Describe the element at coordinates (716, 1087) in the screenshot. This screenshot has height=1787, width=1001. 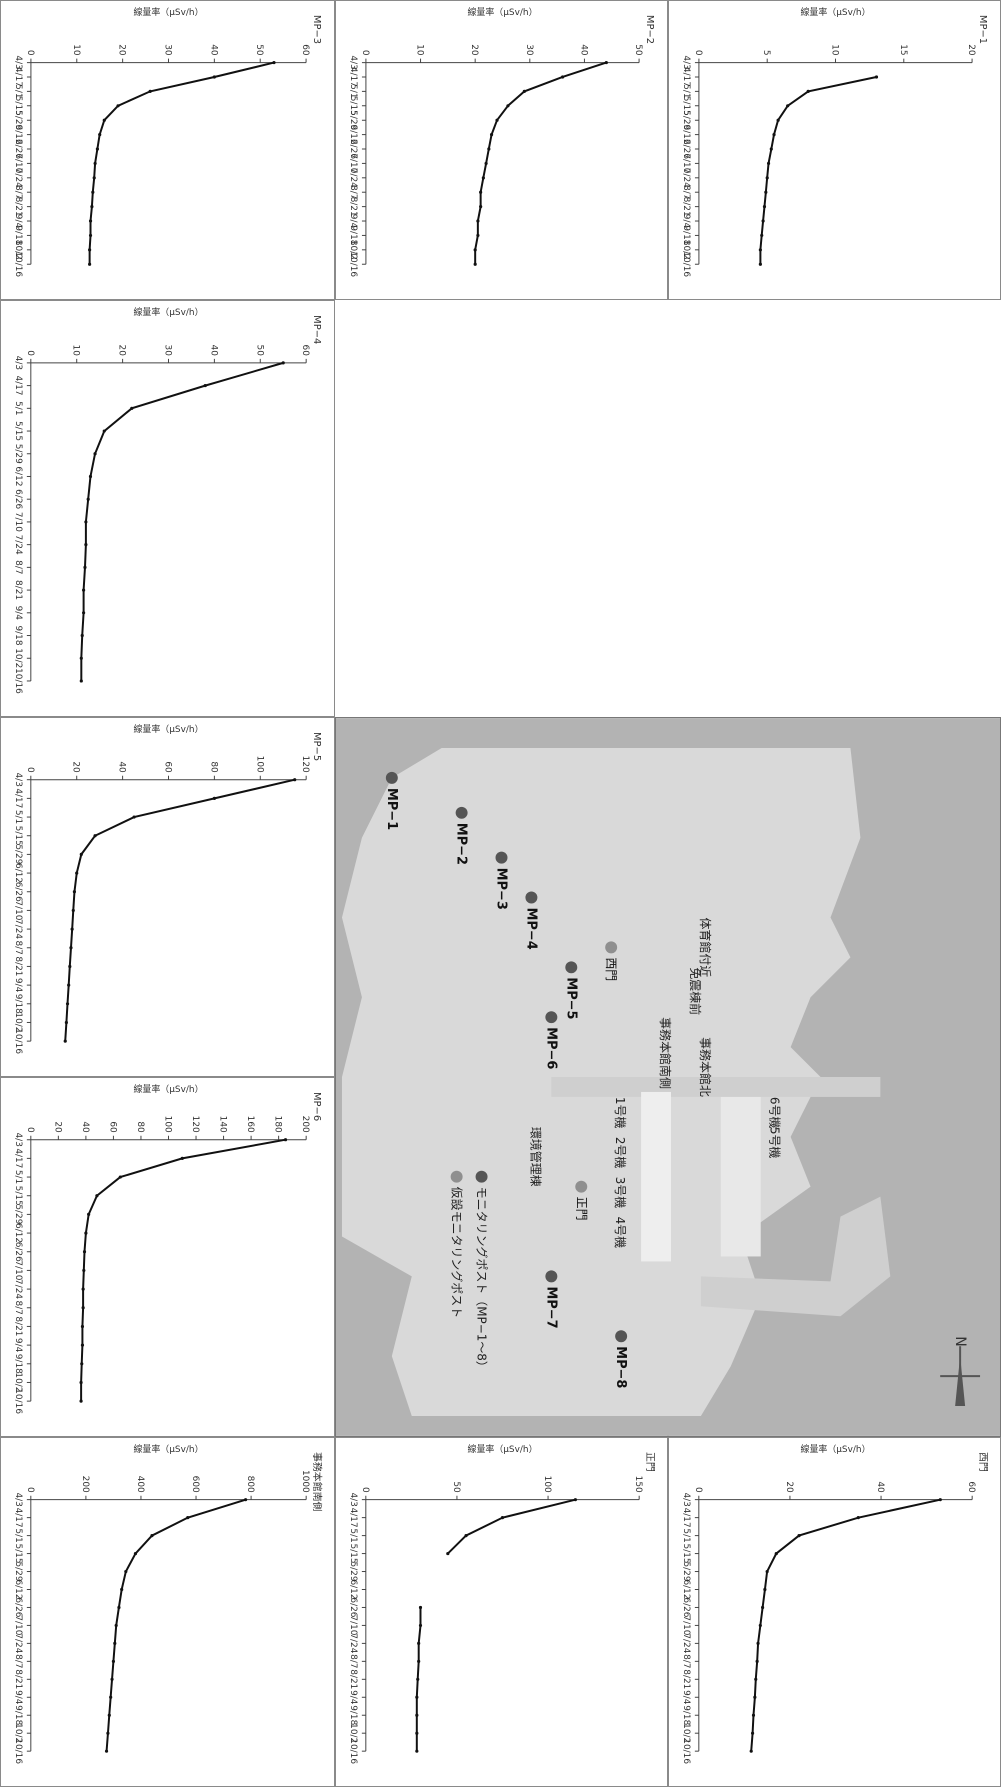
I see `breakwater-south` at that location.